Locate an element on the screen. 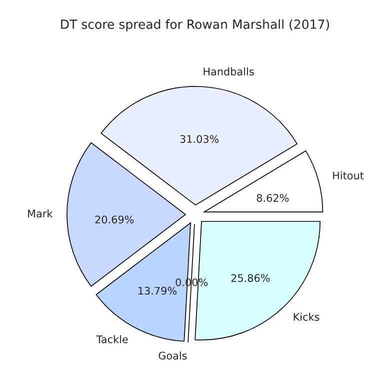 This screenshot has height=390, width=390. data-label: 25.86% is located at coordinates (250, 278).